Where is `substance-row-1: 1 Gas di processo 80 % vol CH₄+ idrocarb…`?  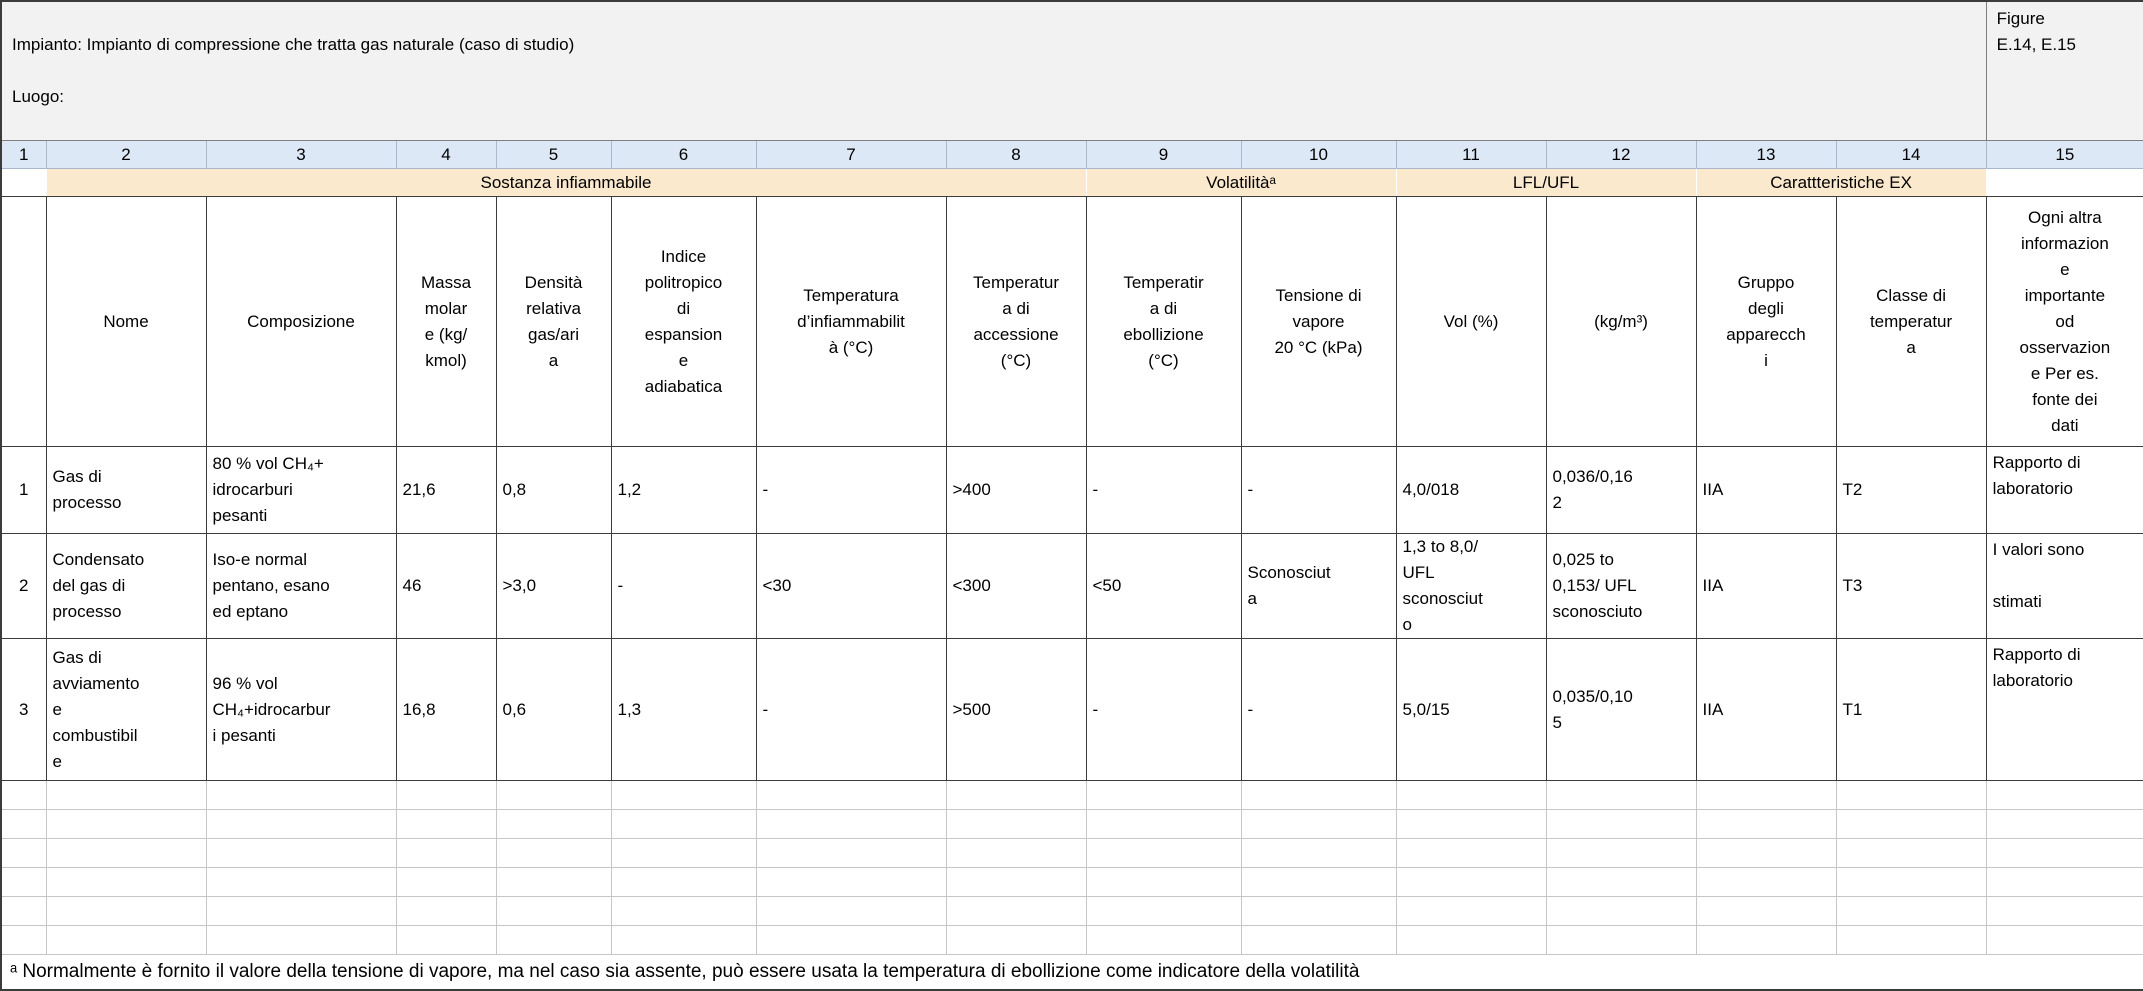 substance-row-1: 1 Gas di processo 80 % vol CH₄+ idrocarb… is located at coordinates (1071, 490).